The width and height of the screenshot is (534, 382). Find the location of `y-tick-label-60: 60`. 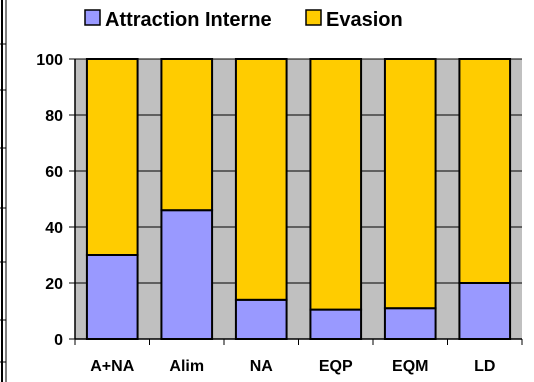

y-tick-label-60: 60 is located at coordinates (54, 172).